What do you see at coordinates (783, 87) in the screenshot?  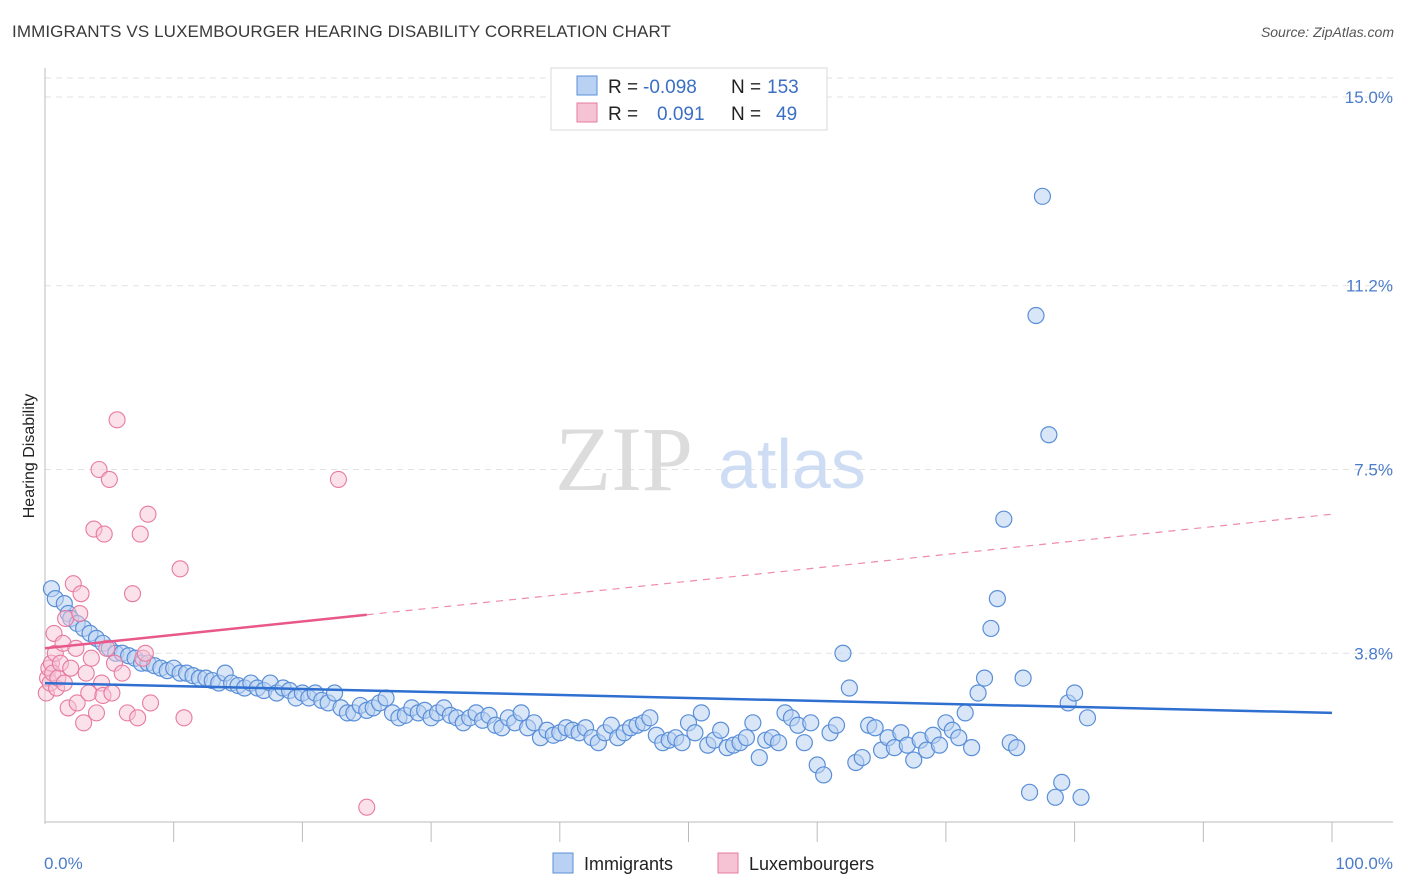 I see `legend-n-value-1: 153` at bounding box center [783, 87].